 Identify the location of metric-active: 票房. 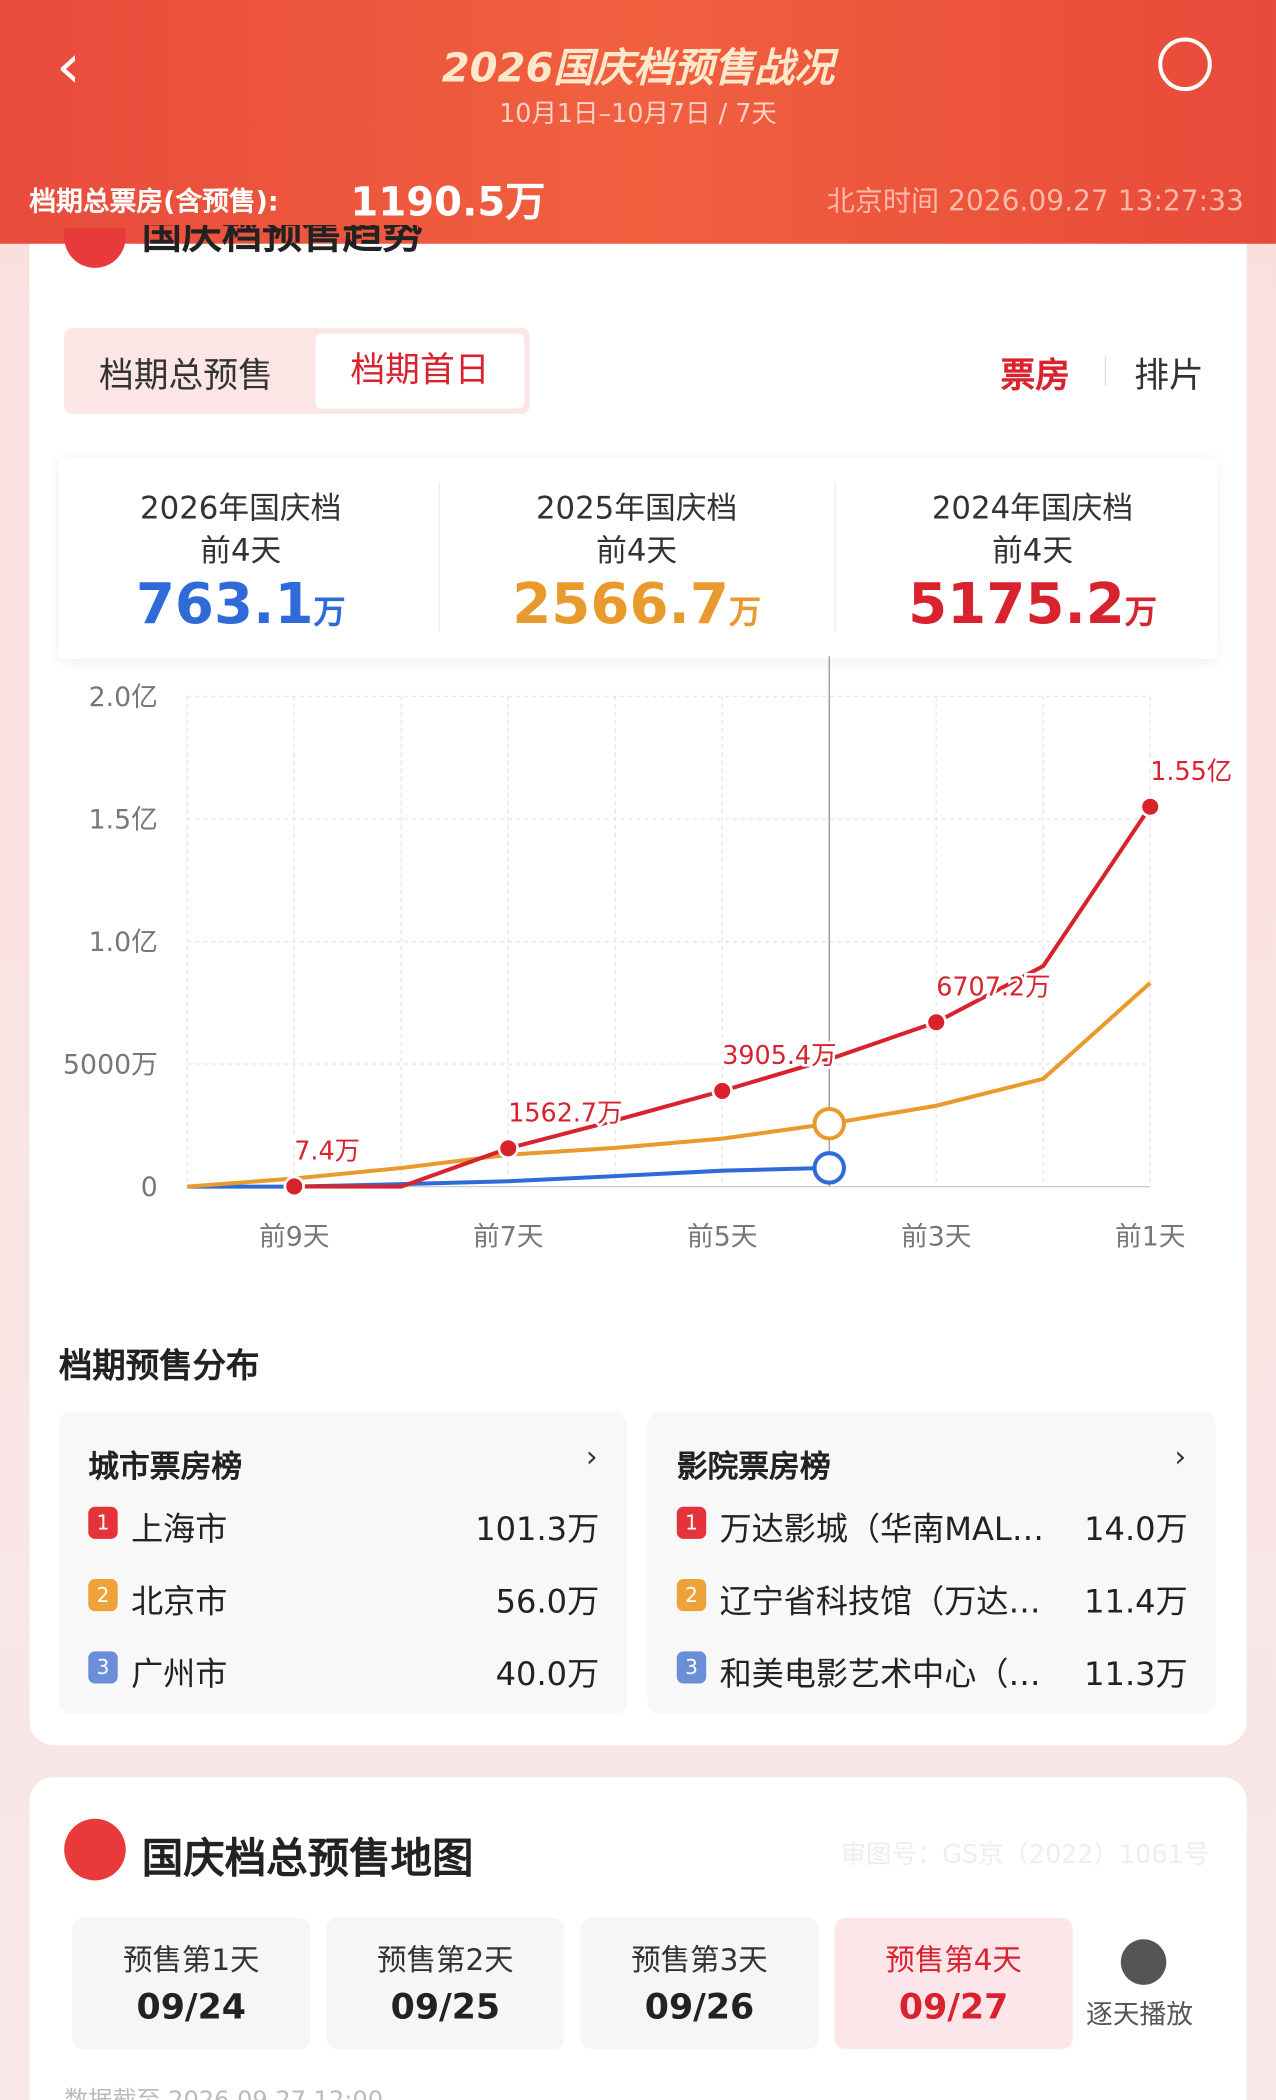
(1035, 376).